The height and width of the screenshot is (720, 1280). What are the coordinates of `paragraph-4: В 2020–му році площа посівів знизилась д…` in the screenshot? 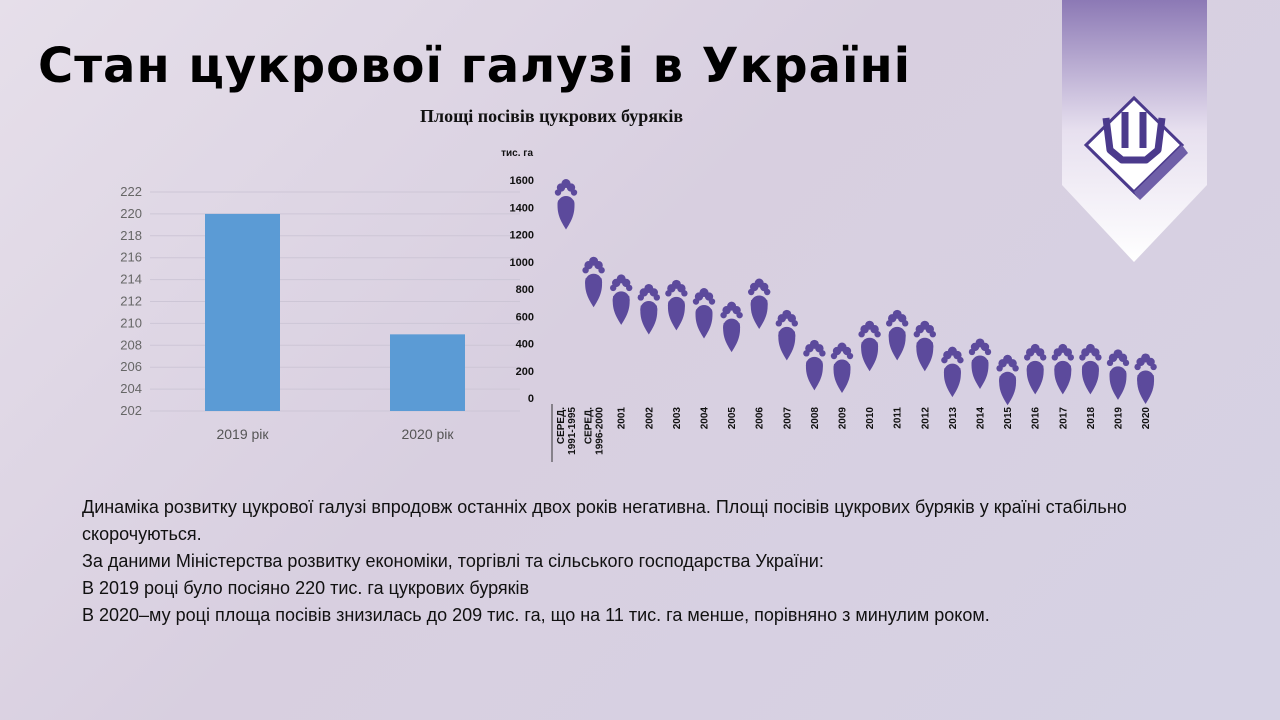 It's located at (536, 615).